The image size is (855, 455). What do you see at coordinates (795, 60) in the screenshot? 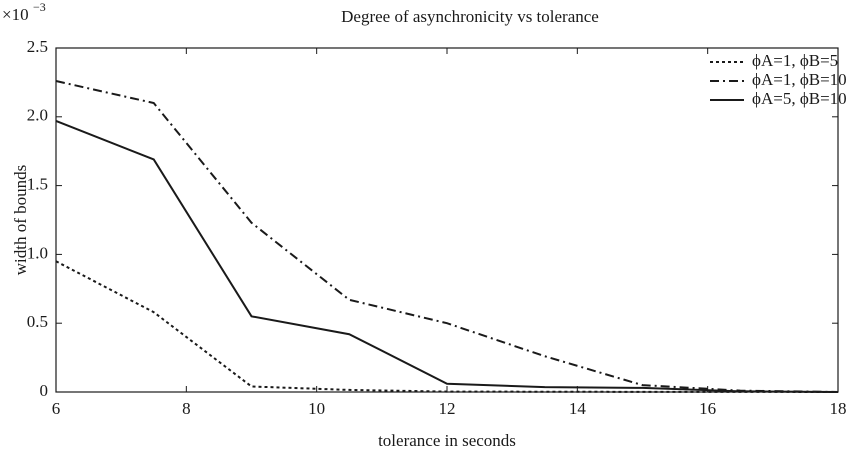
I see `legend-label: ϕA=1, ϕB=5` at bounding box center [795, 60].